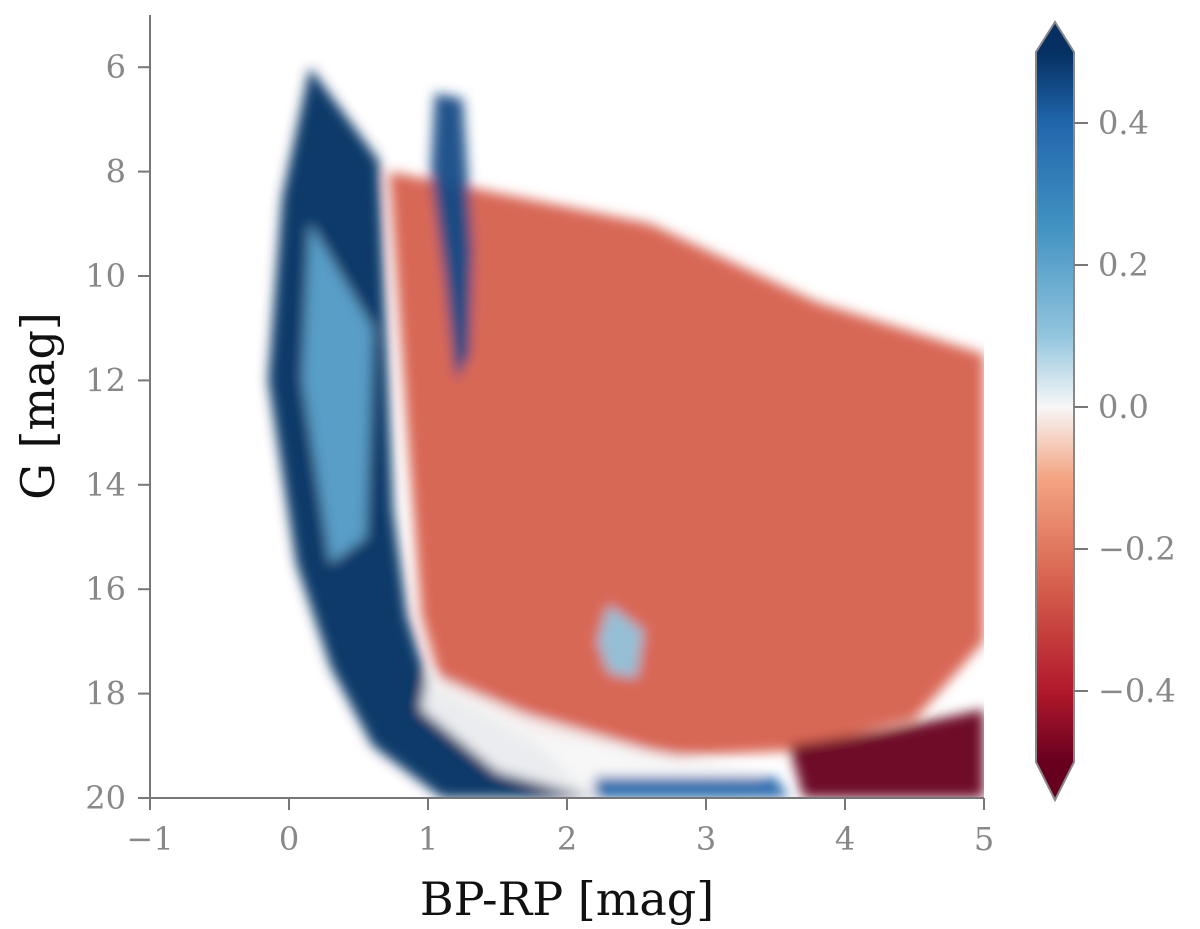 This screenshot has height=929, width=1200. I want to click on x-tick-label: −1, so click(149, 839).